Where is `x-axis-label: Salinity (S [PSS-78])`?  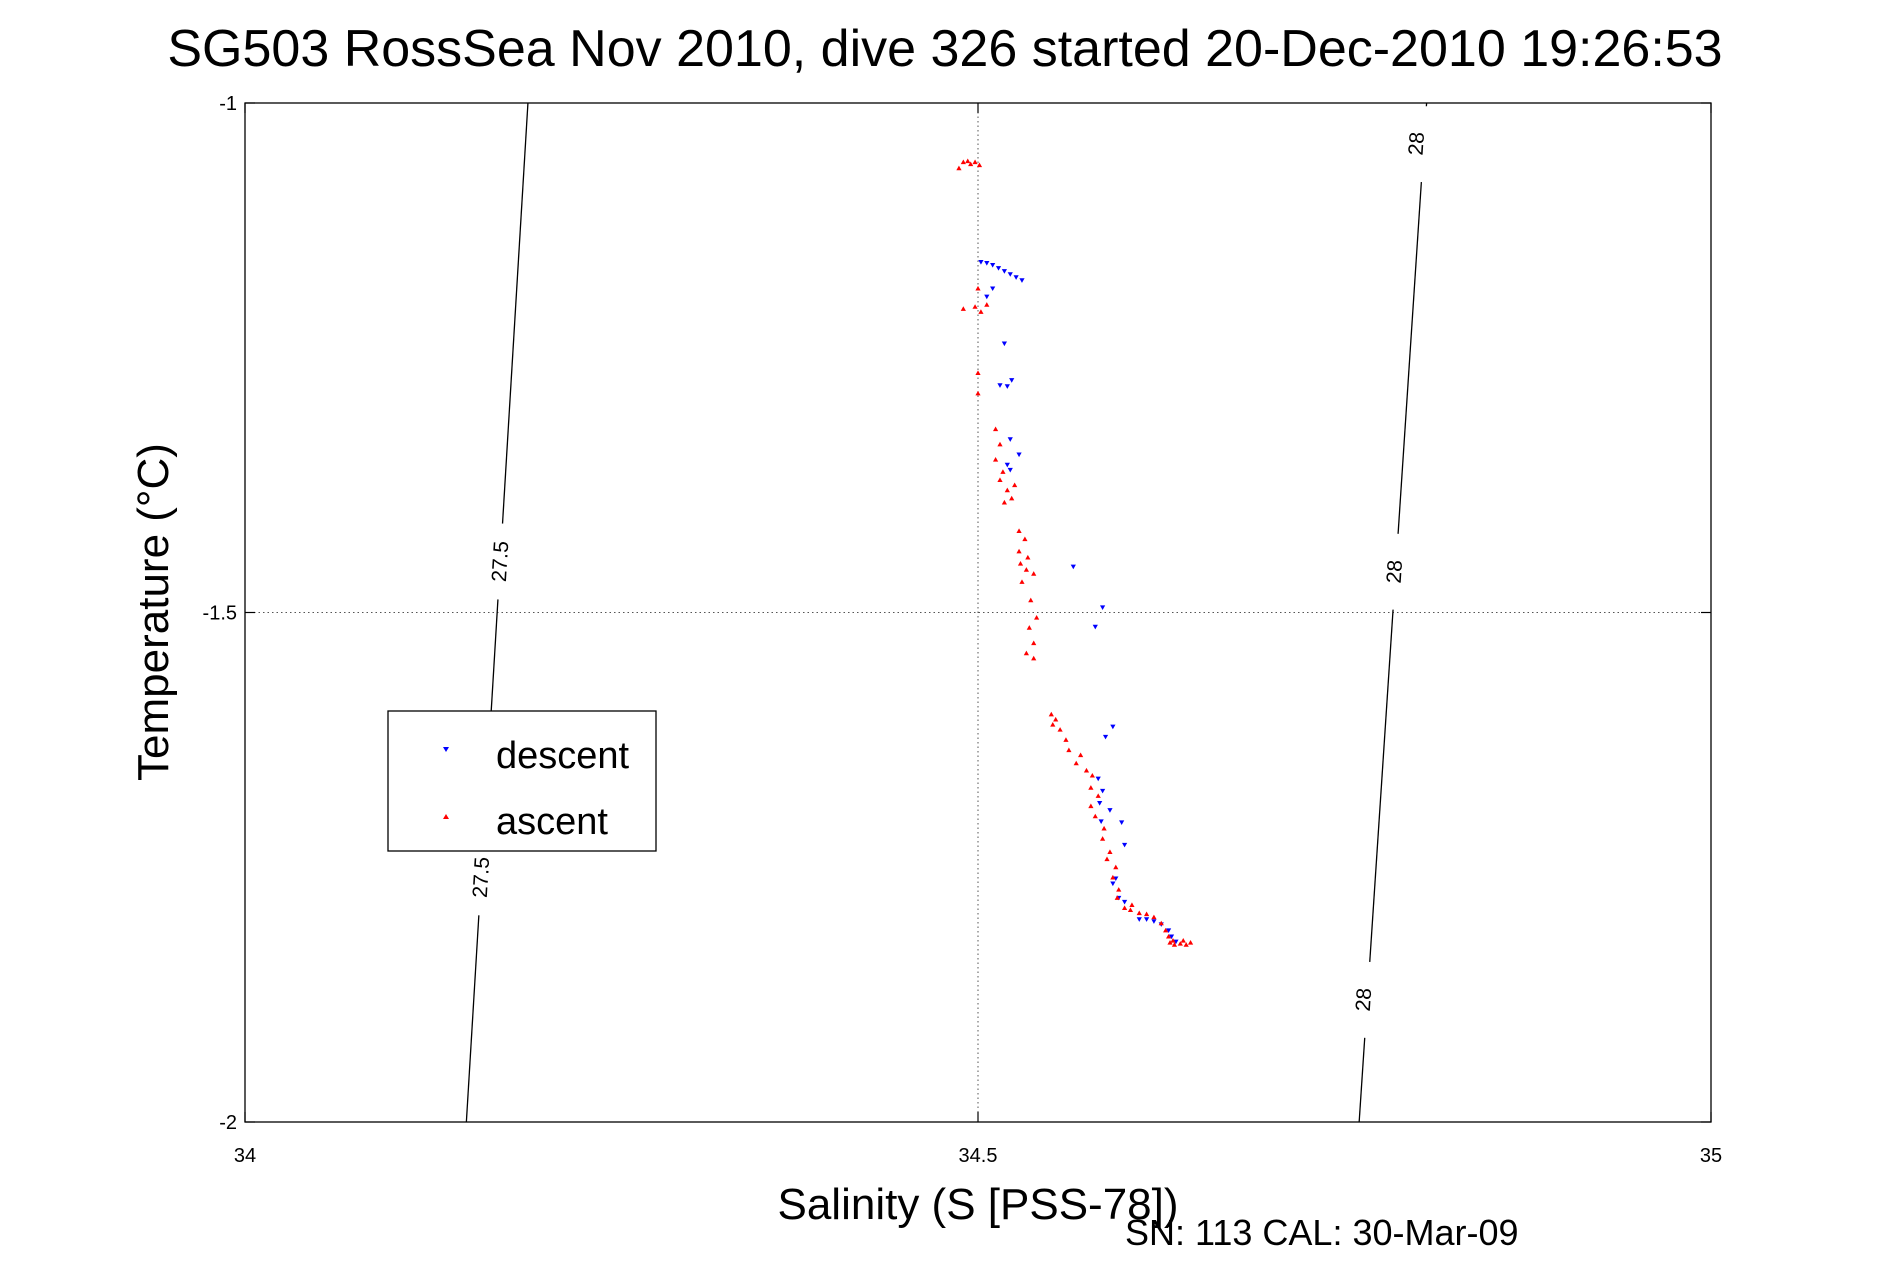 x-axis-label: Salinity (S [PSS-78]) is located at coordinates (977, 1204).